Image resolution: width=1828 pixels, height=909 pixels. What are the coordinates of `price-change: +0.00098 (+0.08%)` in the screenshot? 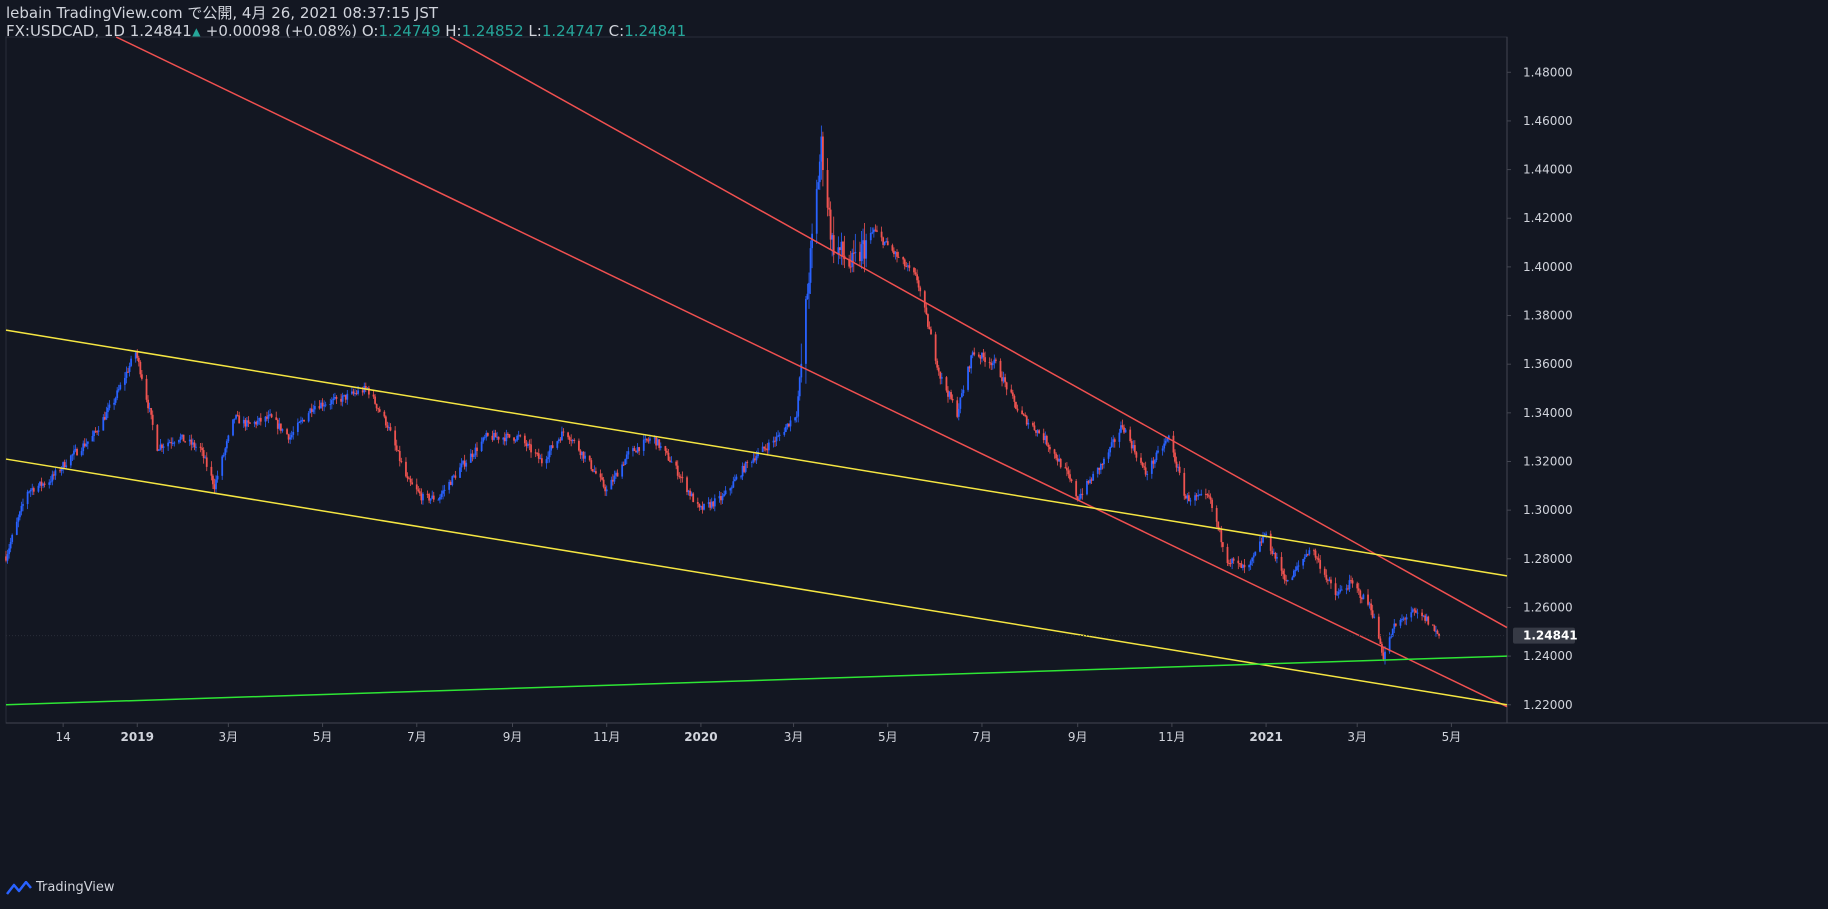 It's located at (281, 31).